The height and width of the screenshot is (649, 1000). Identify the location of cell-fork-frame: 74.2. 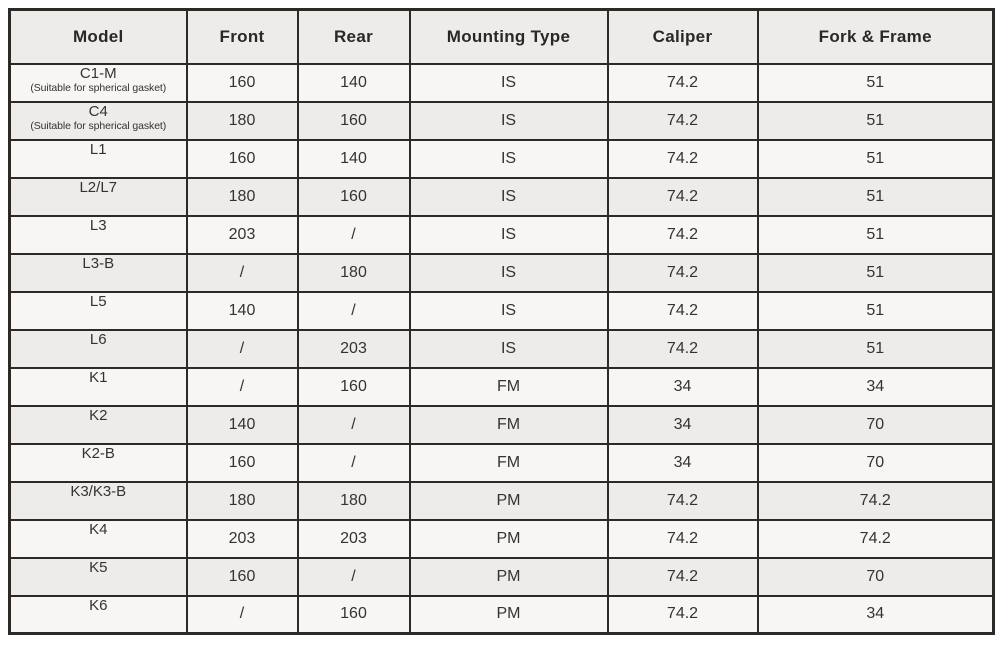
(875, 500).